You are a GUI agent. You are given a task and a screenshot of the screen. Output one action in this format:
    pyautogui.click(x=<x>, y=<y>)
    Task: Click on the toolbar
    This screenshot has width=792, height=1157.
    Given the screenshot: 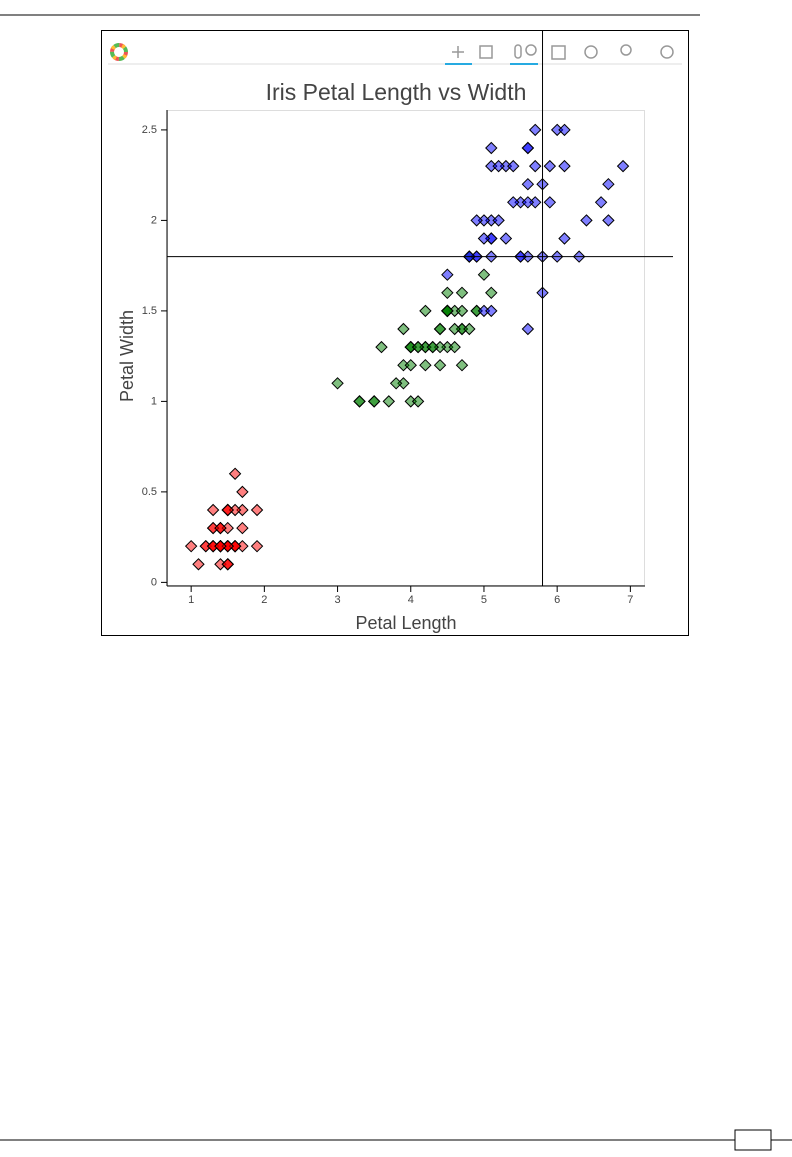 What is the action you would take?
    pyautogui.click(x=559, y=54)
    